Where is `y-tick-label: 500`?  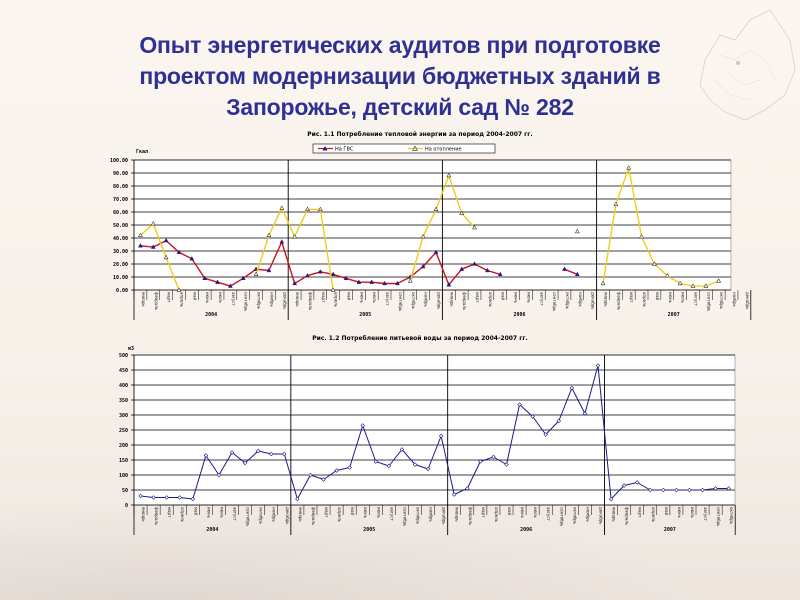
y-tick-label: 500 is located at coordinates (123, 356).